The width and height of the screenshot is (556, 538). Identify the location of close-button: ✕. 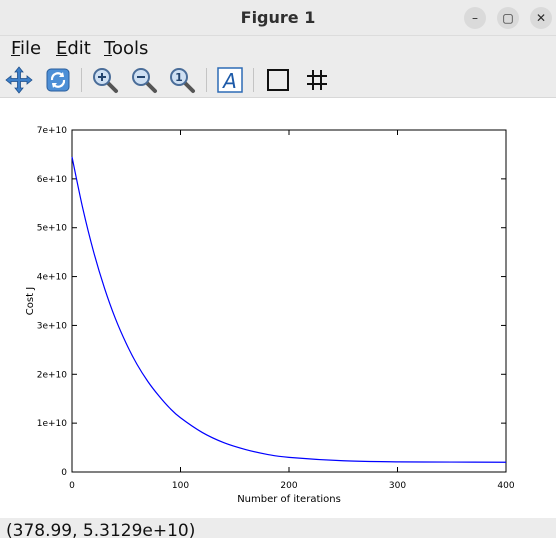
(541, 18).